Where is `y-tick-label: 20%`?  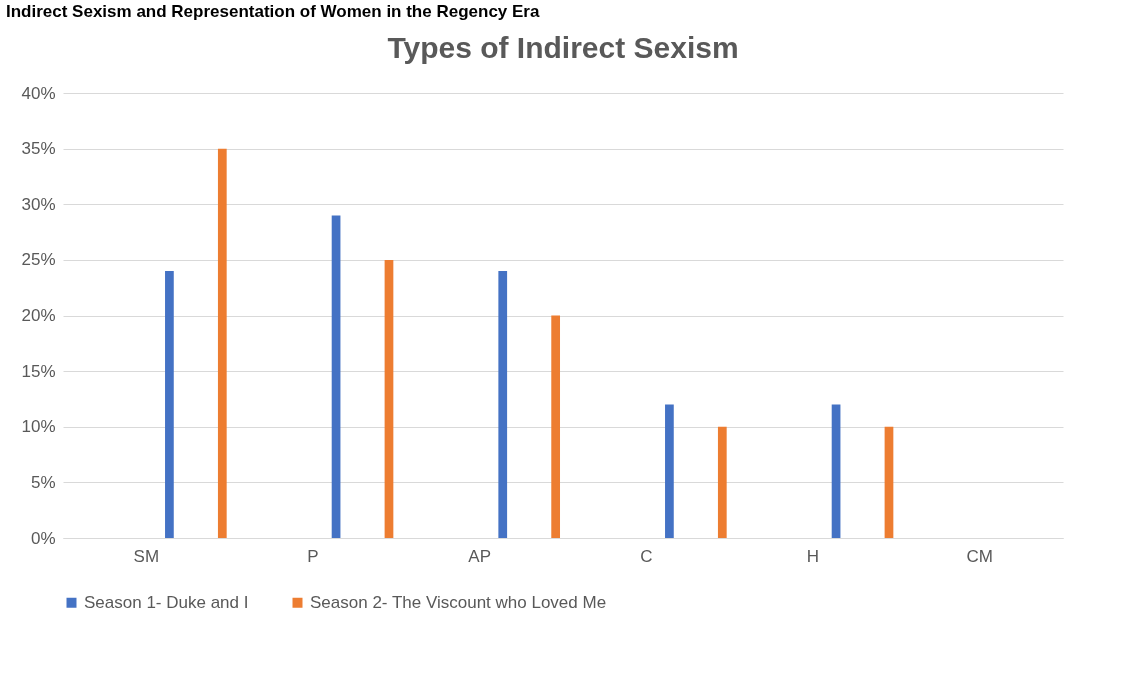 y-tick-label: 20% is located at coordinates (38, 315).